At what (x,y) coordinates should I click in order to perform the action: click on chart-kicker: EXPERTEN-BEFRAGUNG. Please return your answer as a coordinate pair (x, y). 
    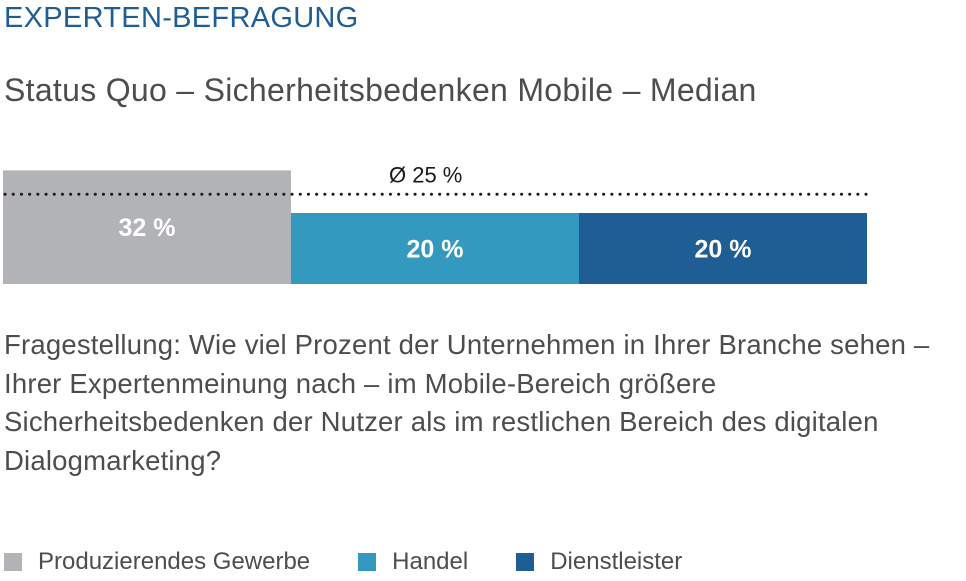
    Looking at the image, I should click on (181, 18).